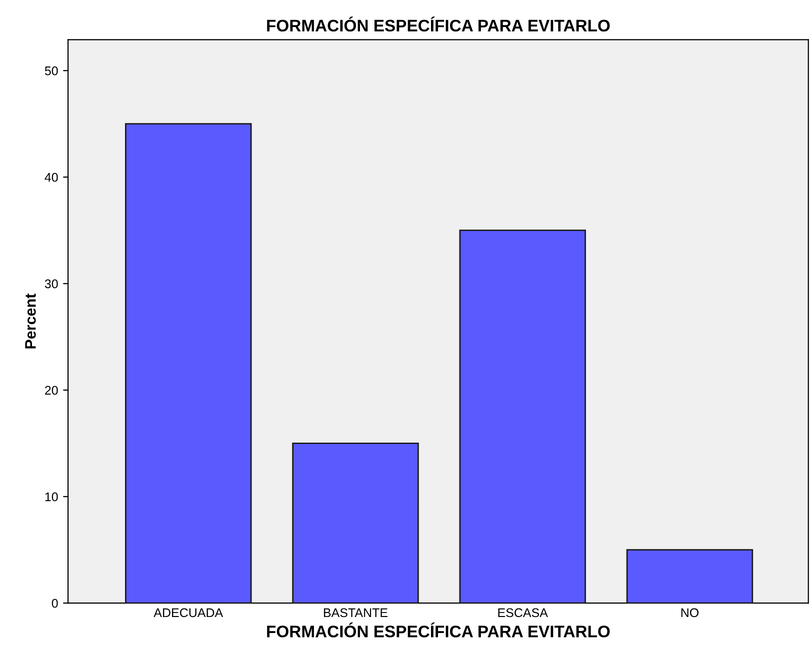 Image resolution: width=810 pixels, height=662 pixels. I want to click on x-axis-title: FORMACIÓN ESPECÍFICA PARA EVITARLO, so click(438, 630).